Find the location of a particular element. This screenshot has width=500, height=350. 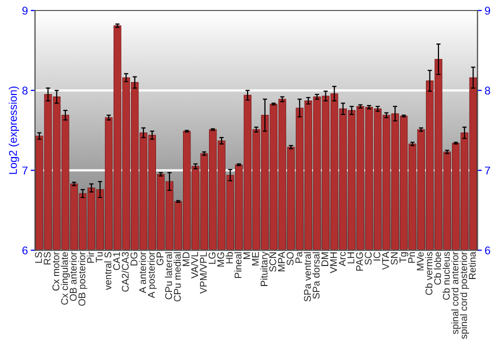

x-tick-label: SN is located at coordinates (394, 258).